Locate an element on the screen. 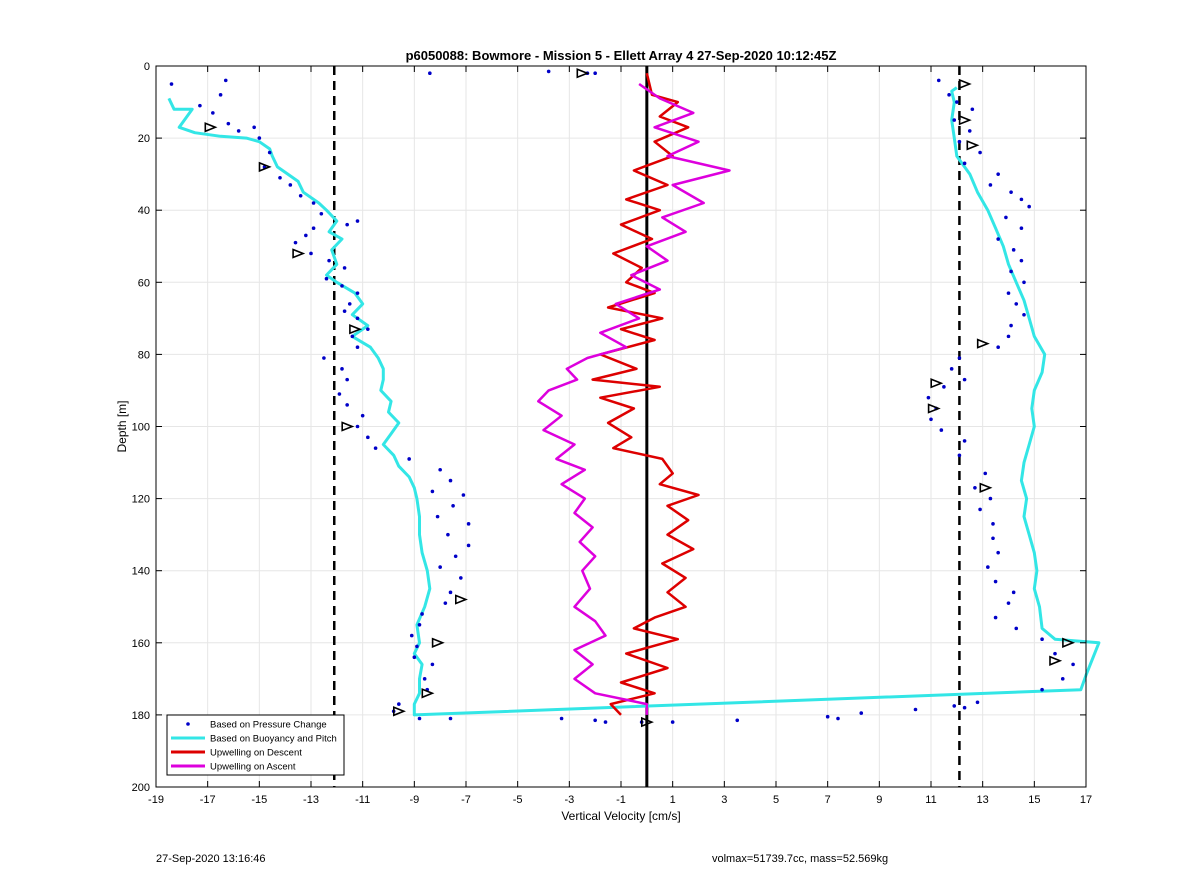  x-tick-label: 11 is located at coordinates (930, 800).